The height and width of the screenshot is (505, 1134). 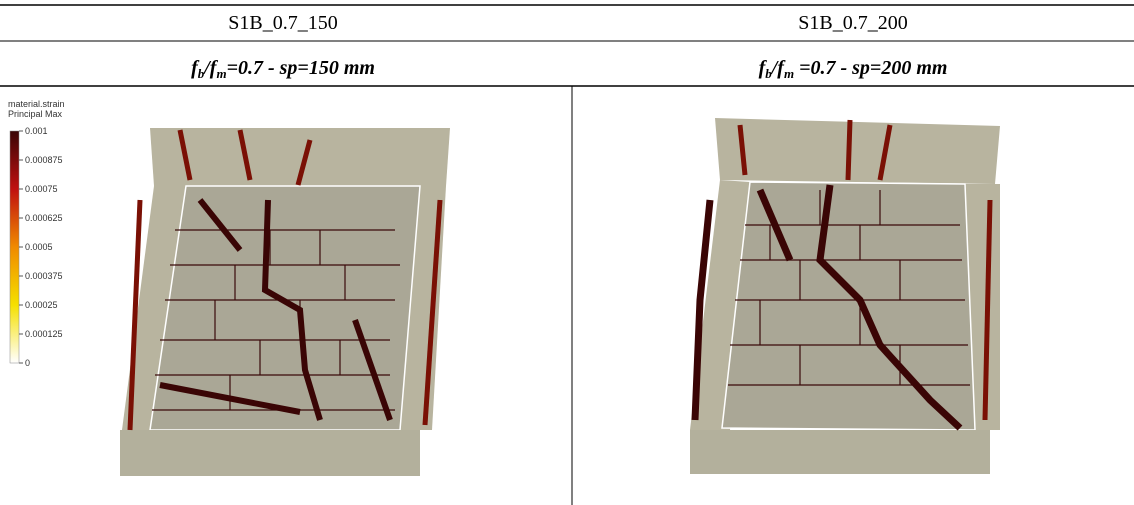 What do you see at coordinates (44, 276) in the screenshot?
I see `legend-label: 0.000375` at bounding box center [44, 276].